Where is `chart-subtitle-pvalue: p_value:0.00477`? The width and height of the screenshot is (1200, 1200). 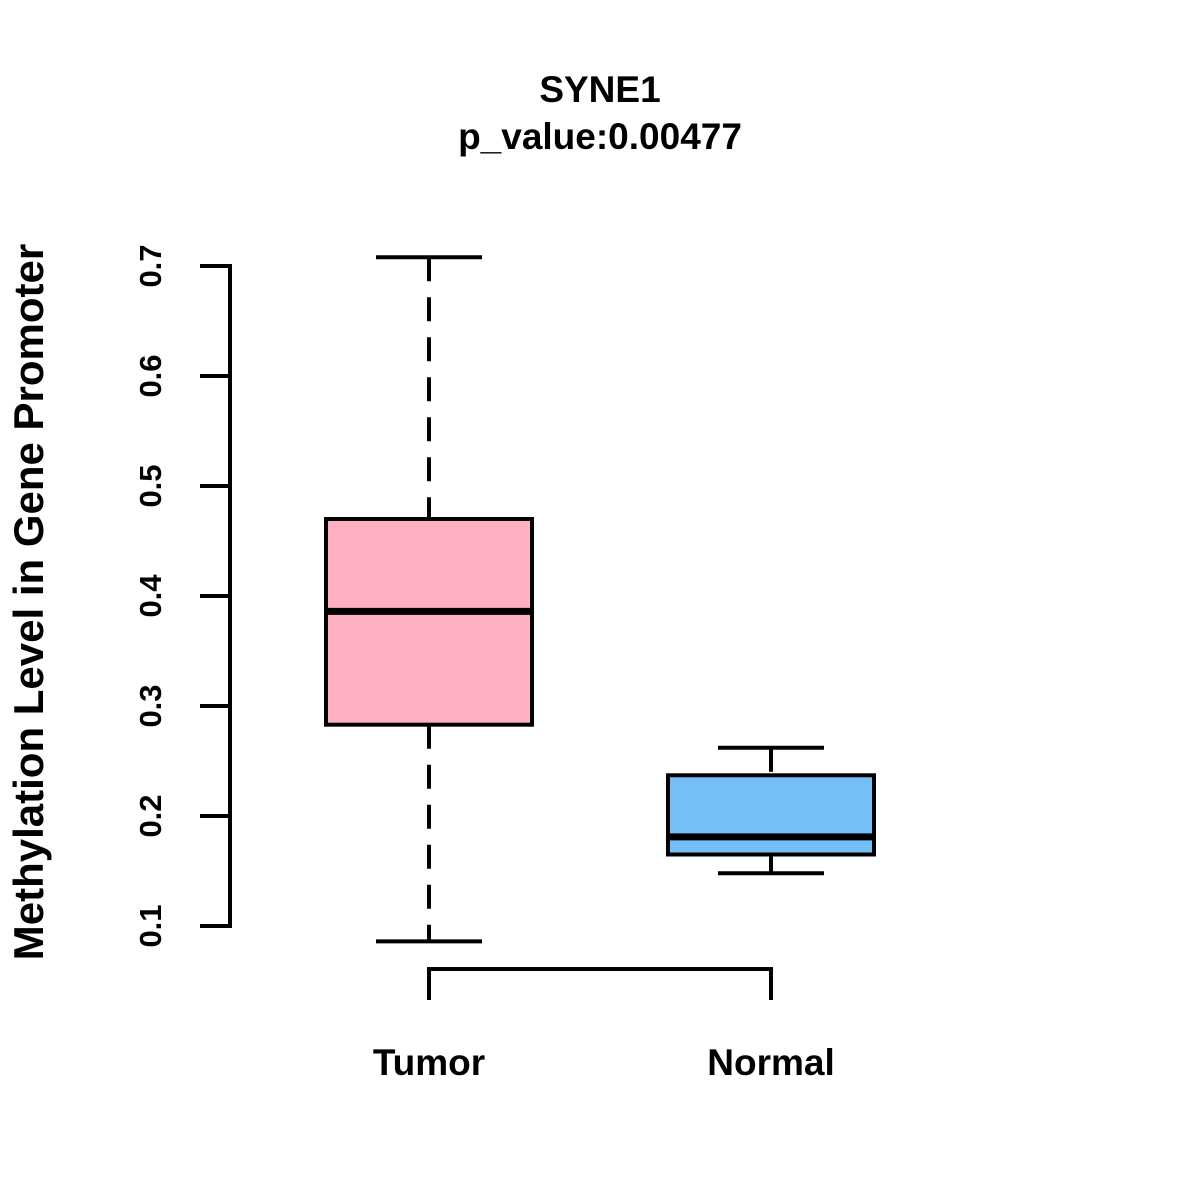
chart-subtitle-pvalue: p_value:0.00477 is located at coordinates (600, 136).